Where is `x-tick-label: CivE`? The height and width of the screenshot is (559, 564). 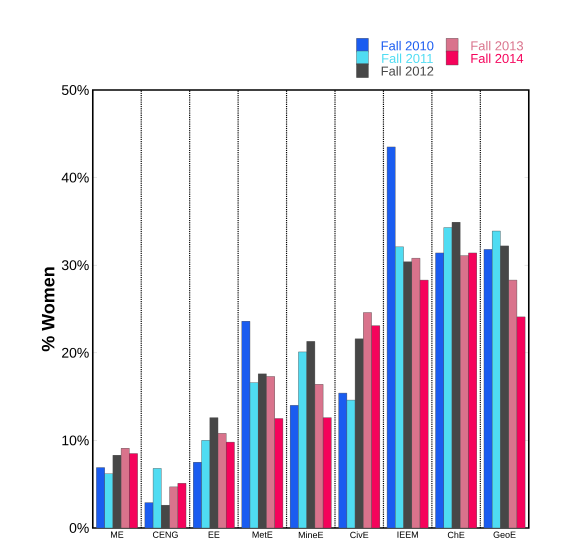 x-tick-label: CivE is located at coordinates (359, 535).